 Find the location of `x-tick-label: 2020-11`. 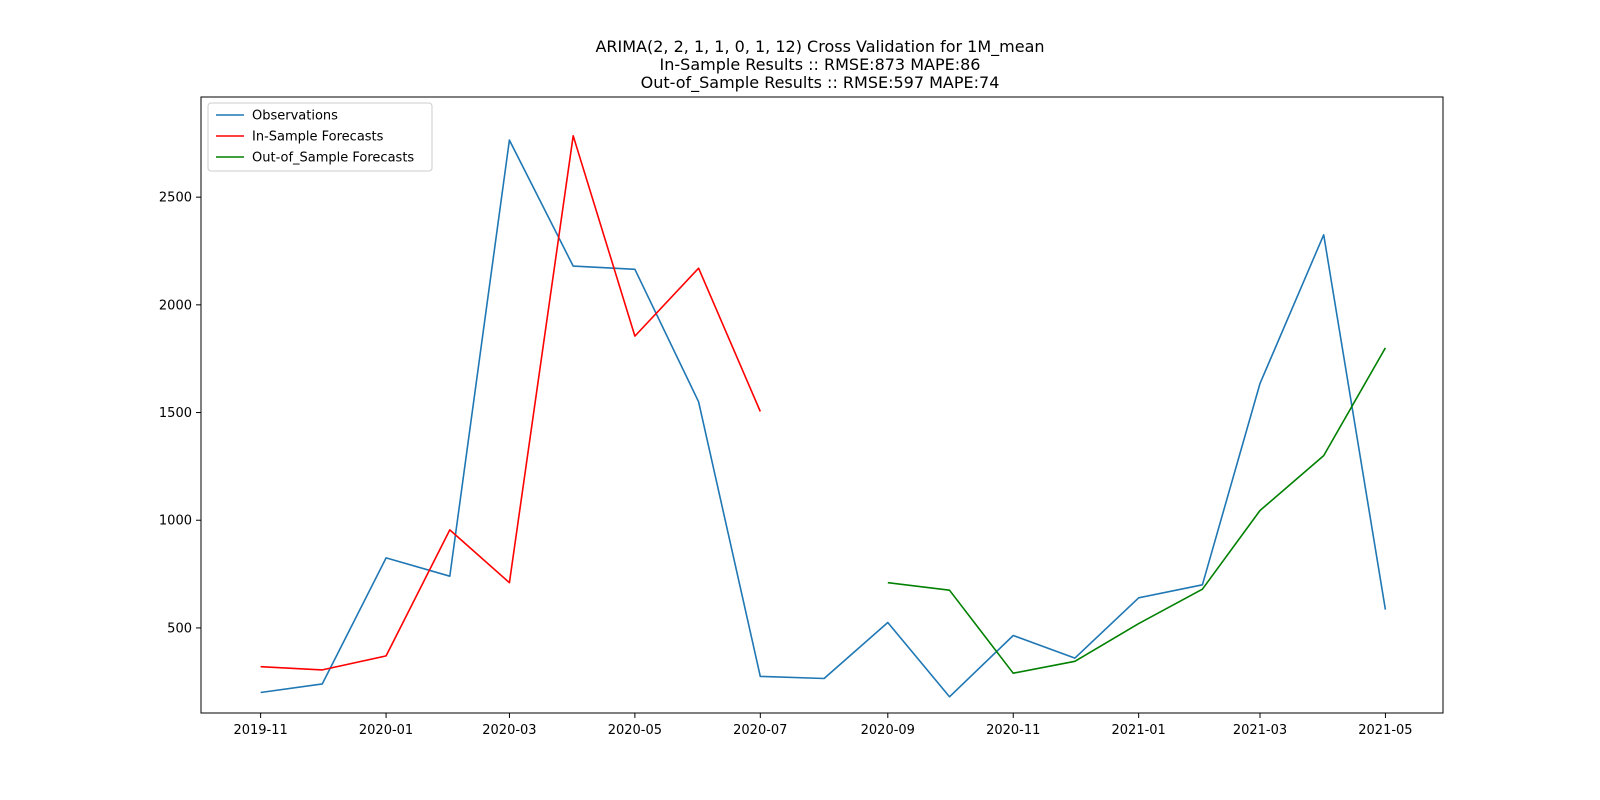

x-tick-label: 2020-11 is located at coordinates (1013, 730).